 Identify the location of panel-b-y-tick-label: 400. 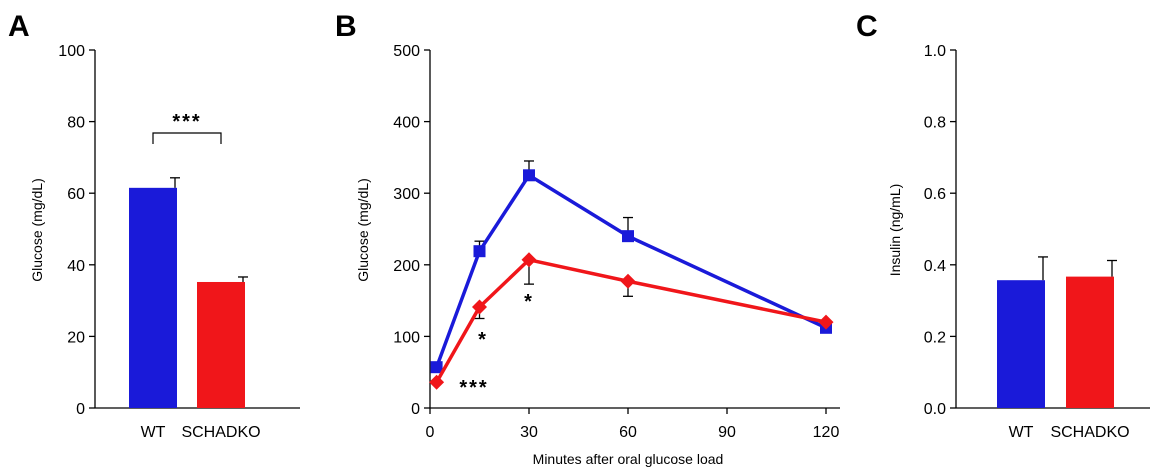
(406, 123).